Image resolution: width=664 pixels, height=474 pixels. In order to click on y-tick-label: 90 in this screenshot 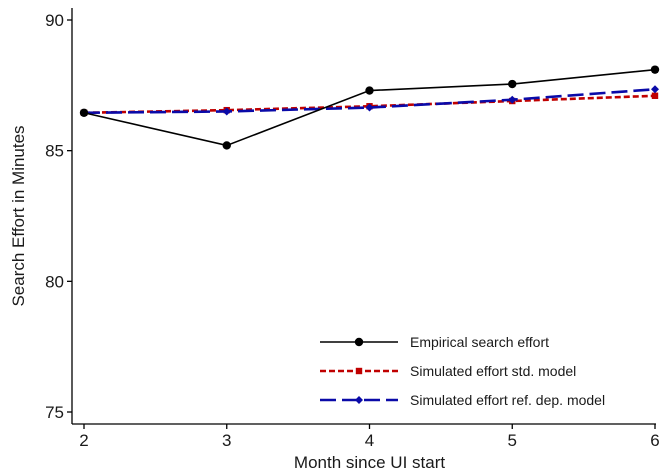, I will do `click(54, 20)`.